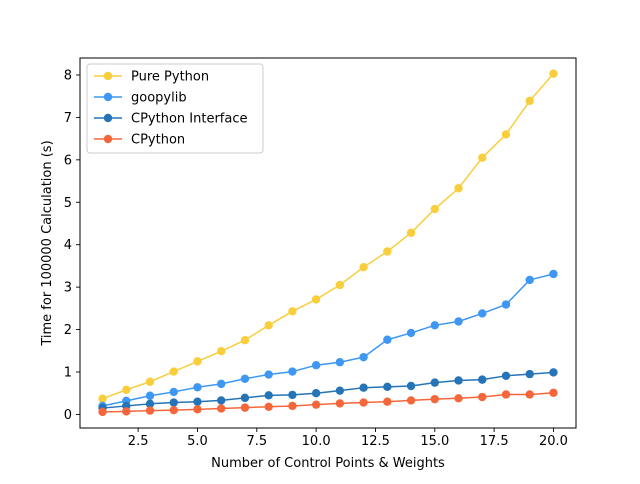 The image size is (640, 484). What do you see at coordinates (197, 441) in the screenshot?
I see `x-tick-label: 5.0` at bounding box center [197, 441].